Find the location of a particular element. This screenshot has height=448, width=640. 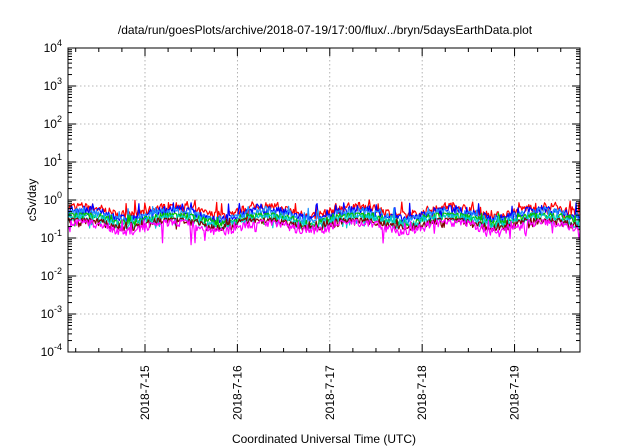

x-tick-label: 2018-7-15 is located at coordinates (145, 392).